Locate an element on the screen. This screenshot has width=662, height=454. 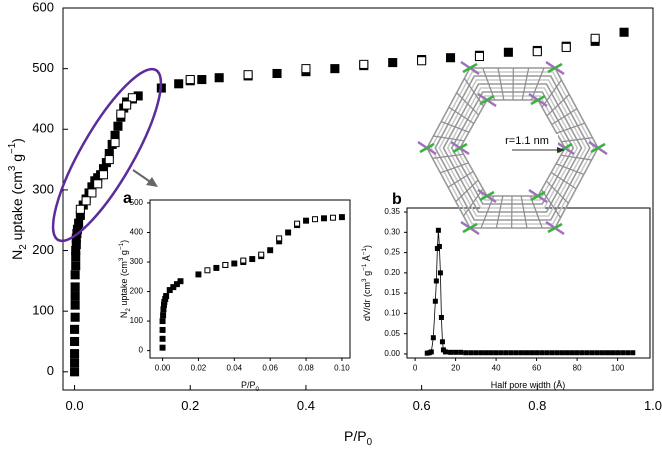
y-tick-label: 0.30 is located at coordinates (392, 231).